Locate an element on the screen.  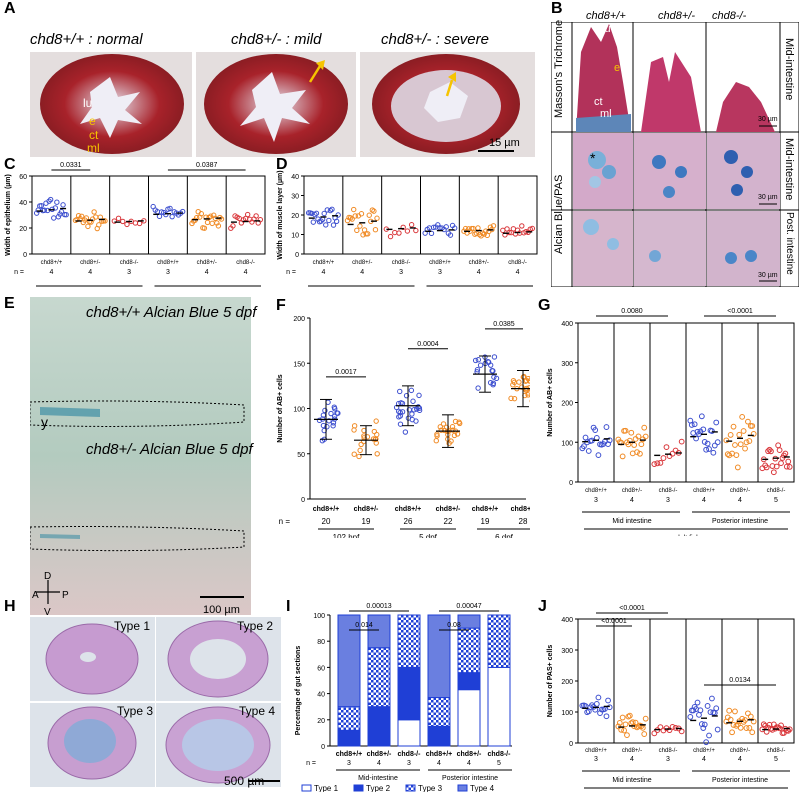
legend-swatch is located at coordinates (306, 788).